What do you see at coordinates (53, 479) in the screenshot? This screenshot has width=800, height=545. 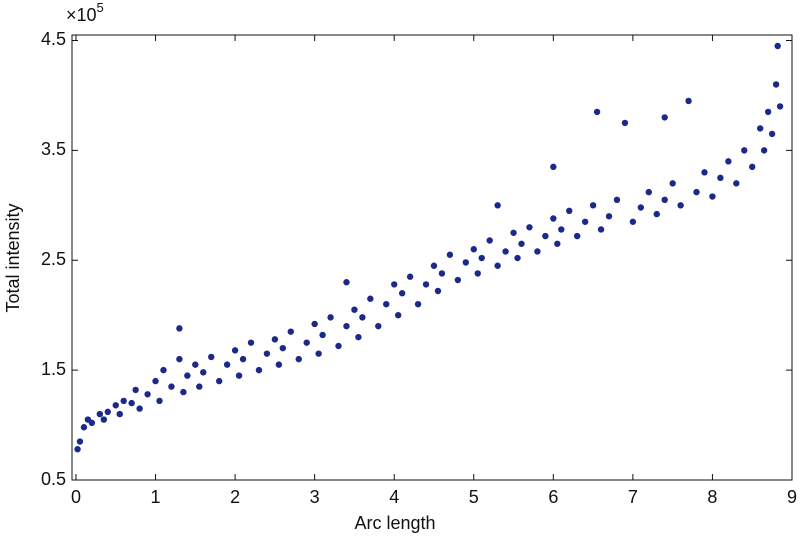 I see `y-tick-label: 0.5` at bounding box center [53, 479].